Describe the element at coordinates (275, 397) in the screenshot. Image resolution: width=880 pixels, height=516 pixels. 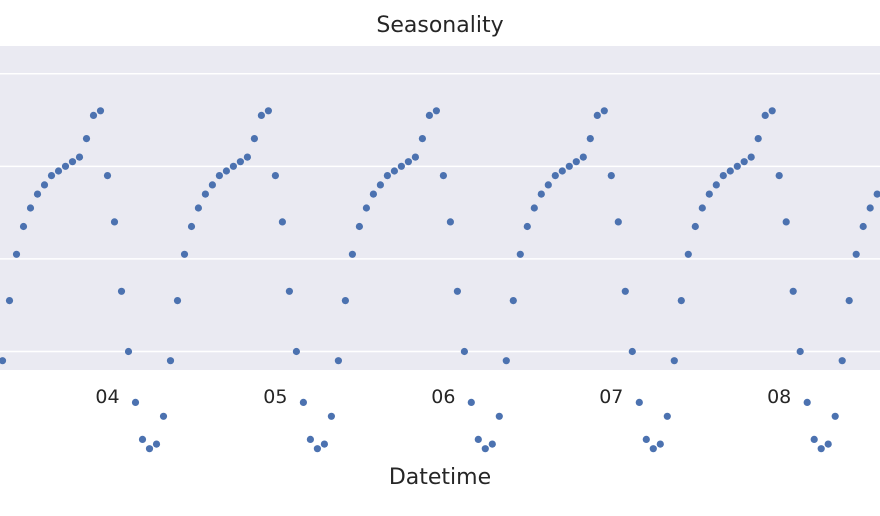
I see `x-tick-label: 05` at that location.